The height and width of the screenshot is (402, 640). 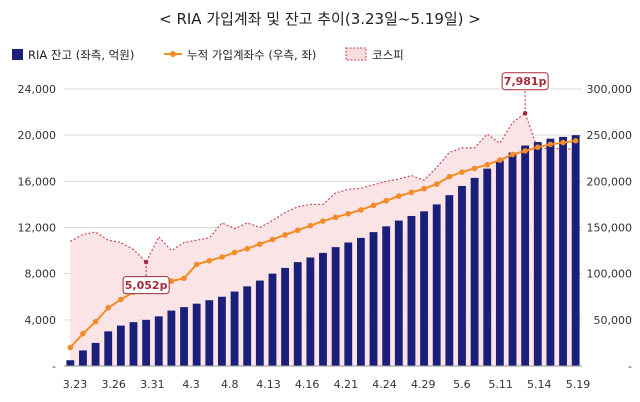 What do you see at coordinates (54, 366) in the screenshot?
I see `y-left-tick-label: -` at bounding box center [54, 366].